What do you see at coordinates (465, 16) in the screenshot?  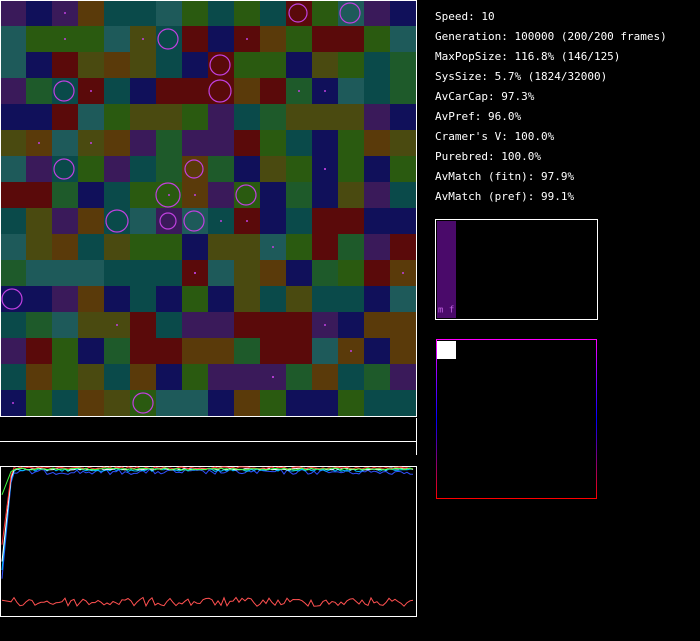 I see `stat-line: Speed: 10` at bounding box center [465, 16].